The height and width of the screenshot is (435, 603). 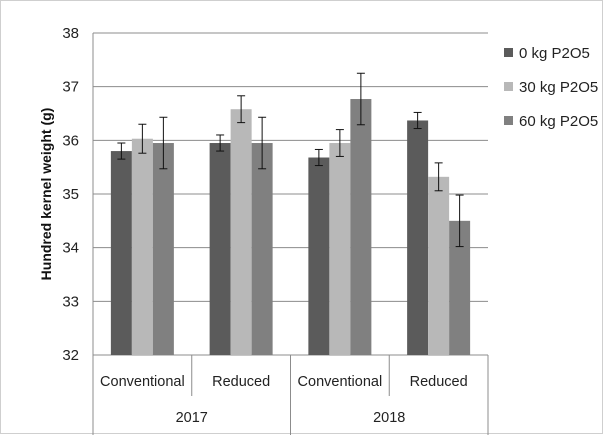 I want to click on x-group-label: 2017, so click(x=192, y=418).